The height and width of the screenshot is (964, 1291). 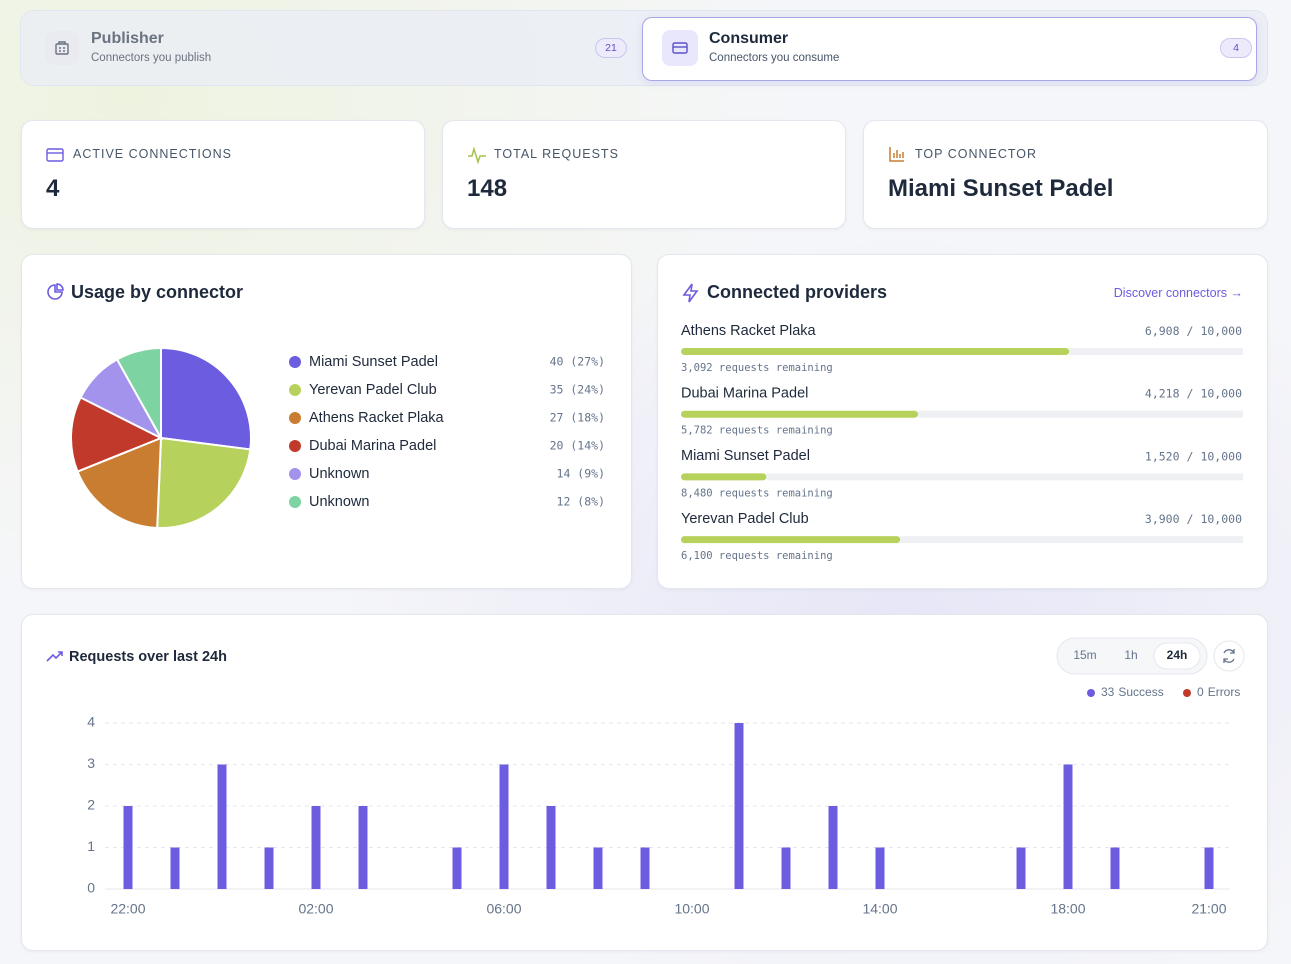 What do you see at coordinates (611, 48) in the screenshot?
I see `tab-count: 21` at bounding box center [611, 48].